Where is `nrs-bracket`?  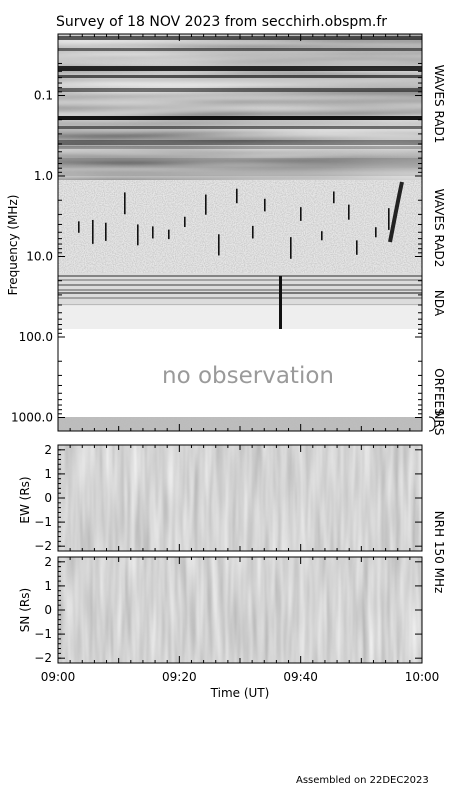
nrs-bracket is located at coordinates (432, 424).